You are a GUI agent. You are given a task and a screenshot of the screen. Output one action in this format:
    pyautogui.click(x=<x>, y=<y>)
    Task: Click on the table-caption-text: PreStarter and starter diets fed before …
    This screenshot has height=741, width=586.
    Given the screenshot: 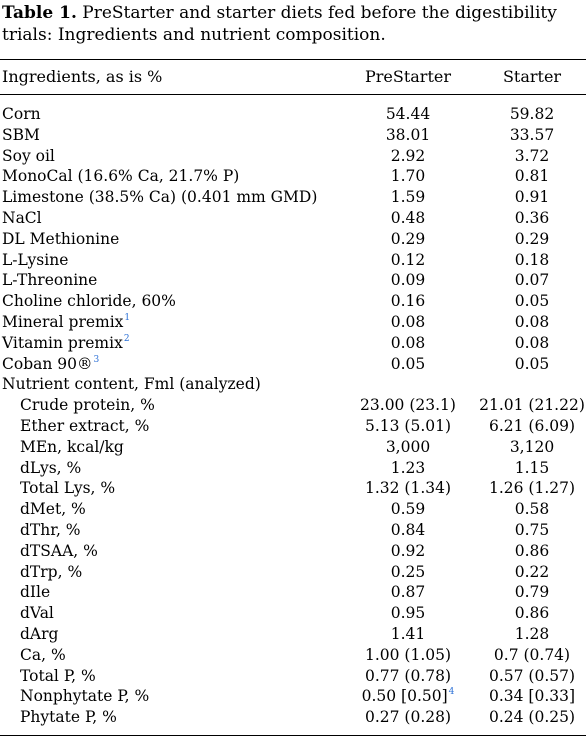 What is the action you would take?
    pyautogui.click(x=279, y=24)
    